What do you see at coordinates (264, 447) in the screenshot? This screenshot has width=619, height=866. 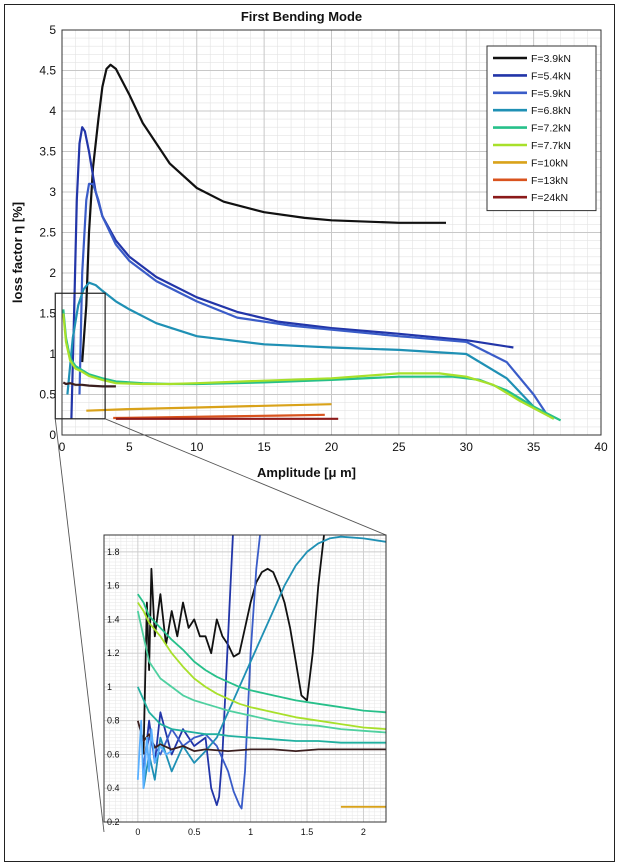 I see `x-tick-label: 15` at bounding box center [264, 447].